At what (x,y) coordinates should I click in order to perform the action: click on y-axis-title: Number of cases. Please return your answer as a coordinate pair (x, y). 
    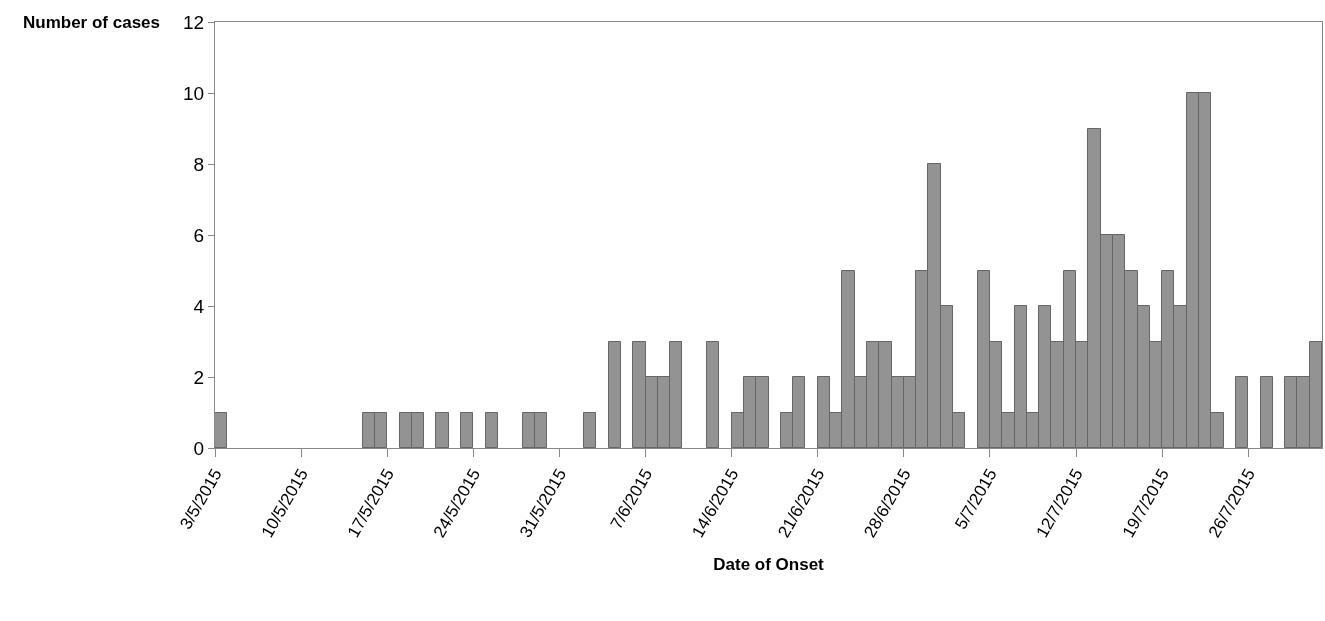
    Looking at the image, I should click on (91, 22).